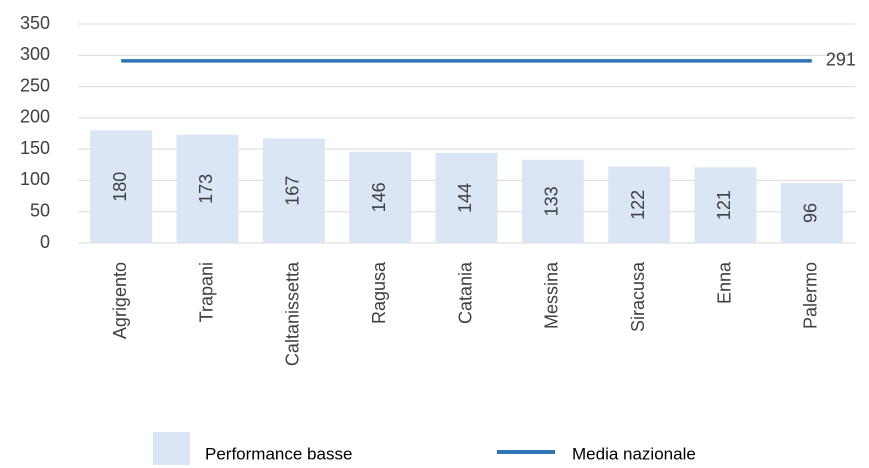 Image resolution: width=869 pixels, height=468 pixels. I want to click on data-label: 291, so click(841, 60).